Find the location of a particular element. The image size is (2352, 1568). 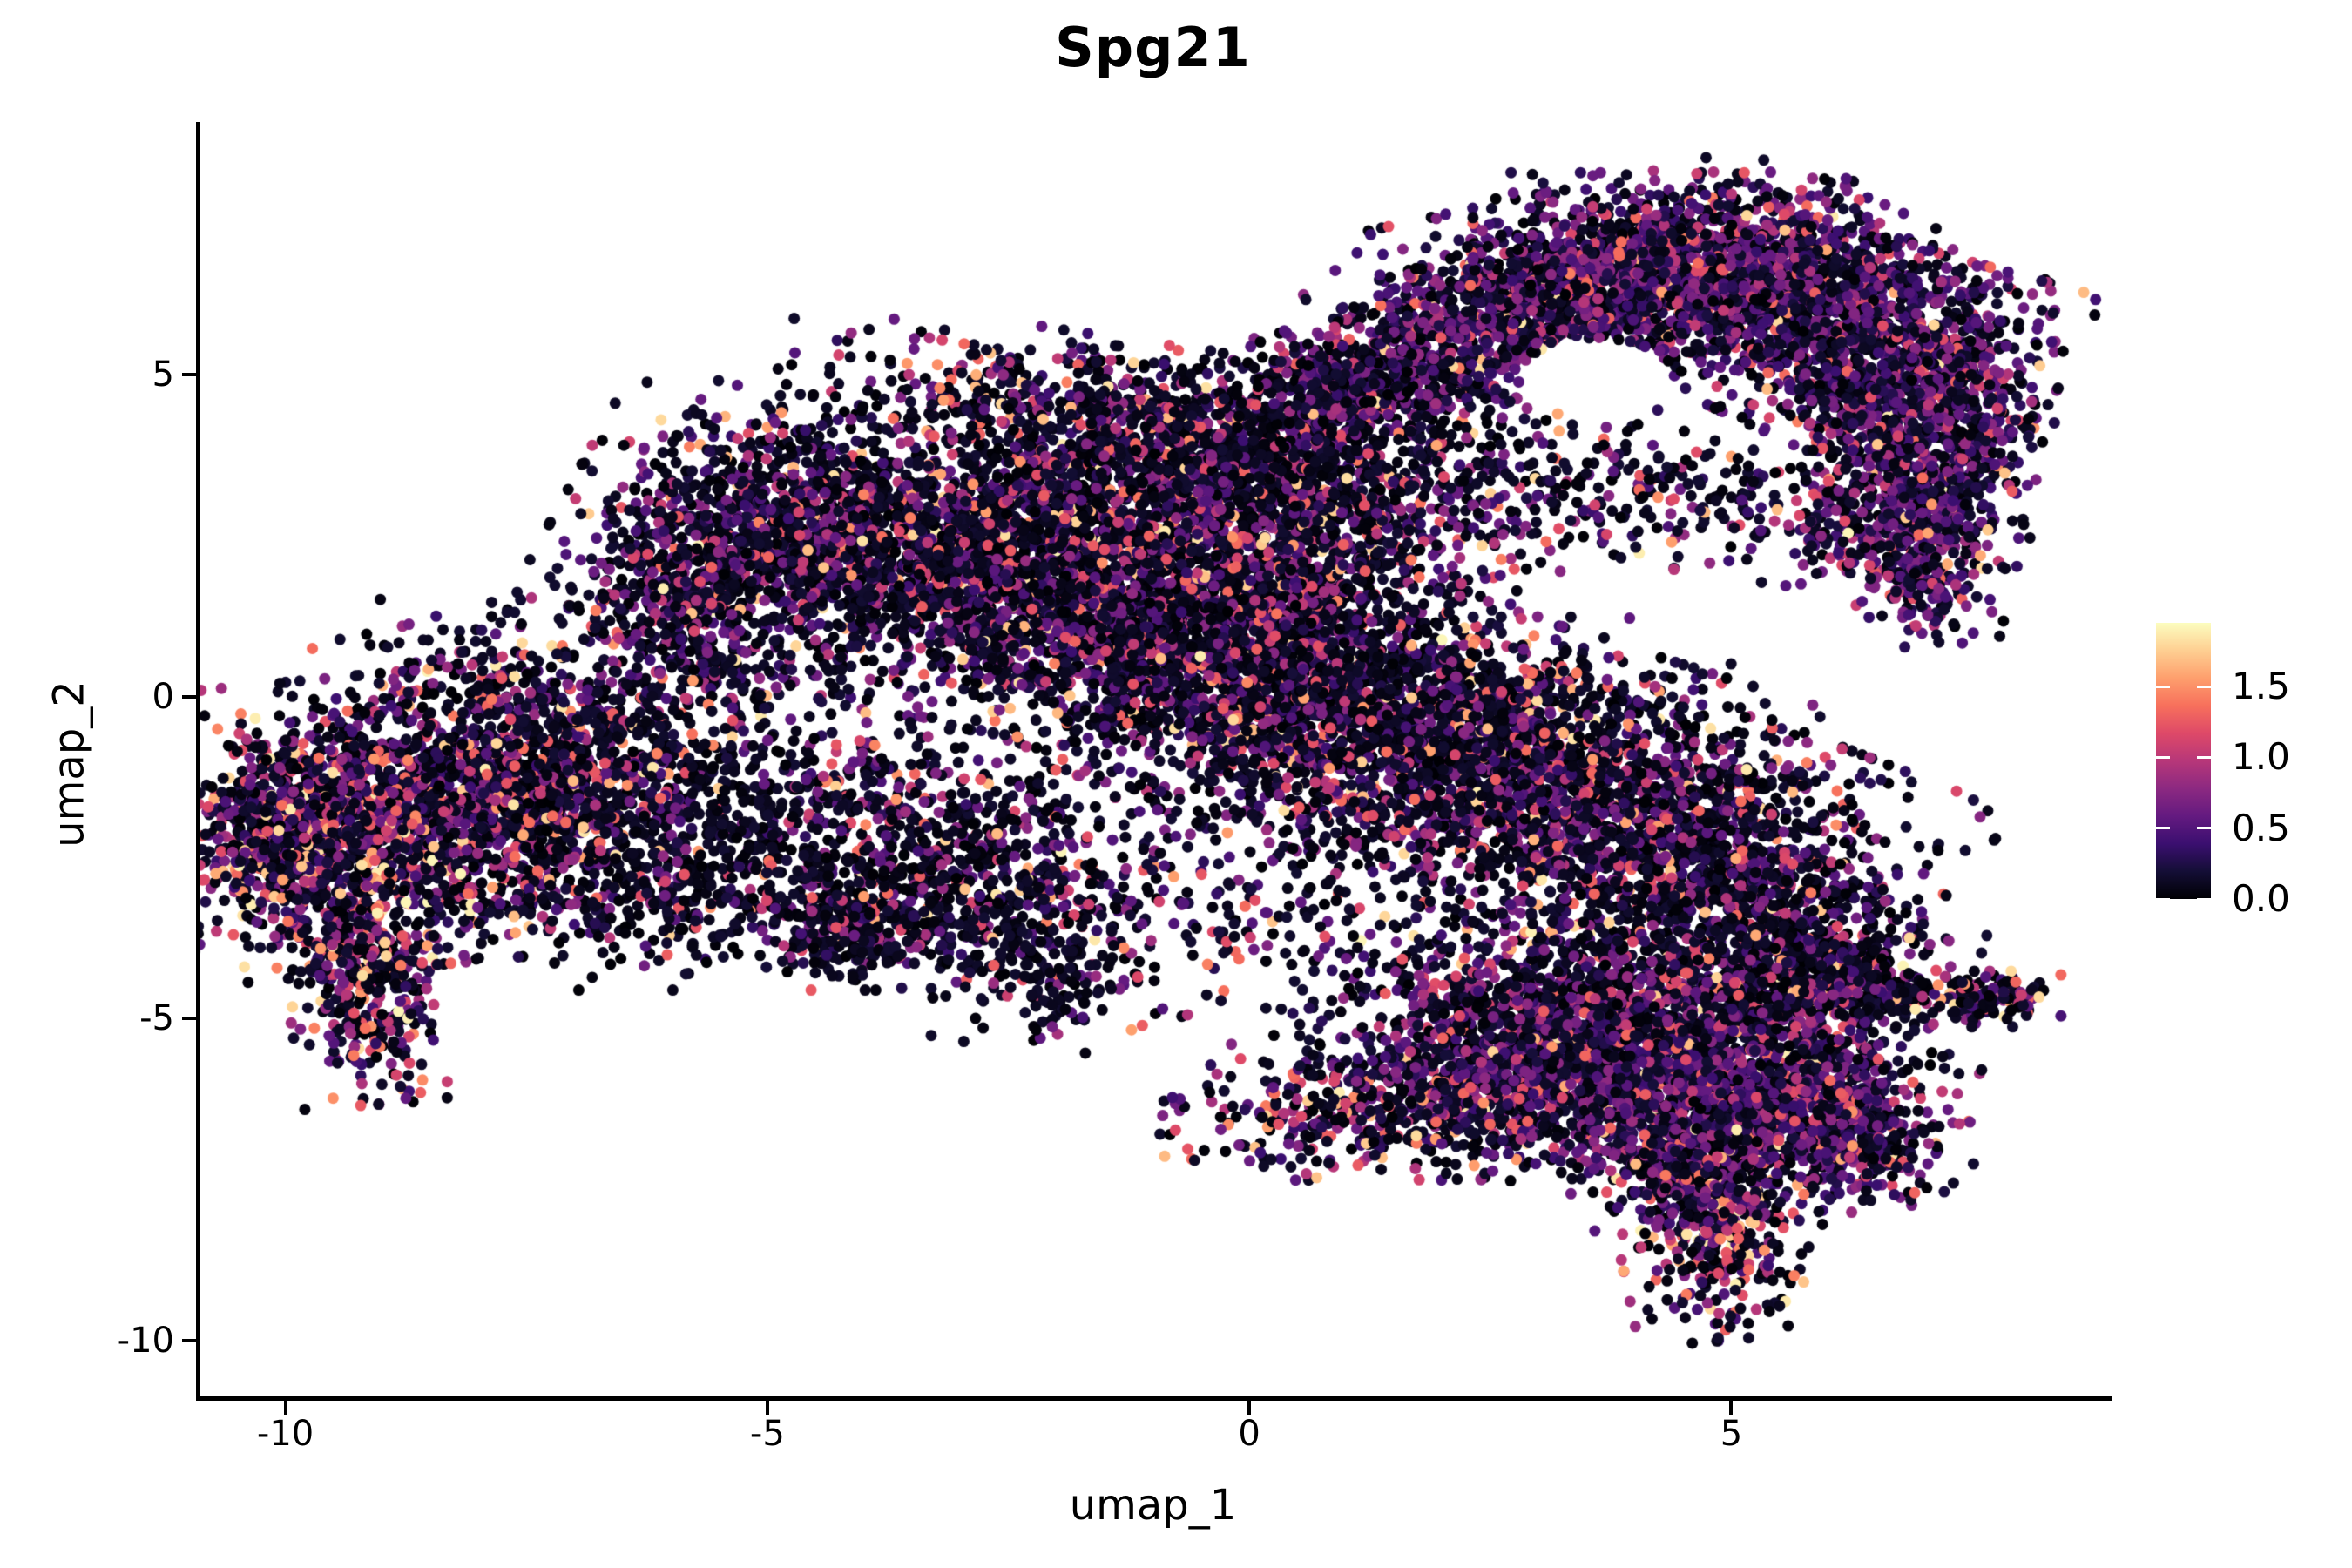

x-axis-title: umap_1 is located at coordinates (1153, 1506).